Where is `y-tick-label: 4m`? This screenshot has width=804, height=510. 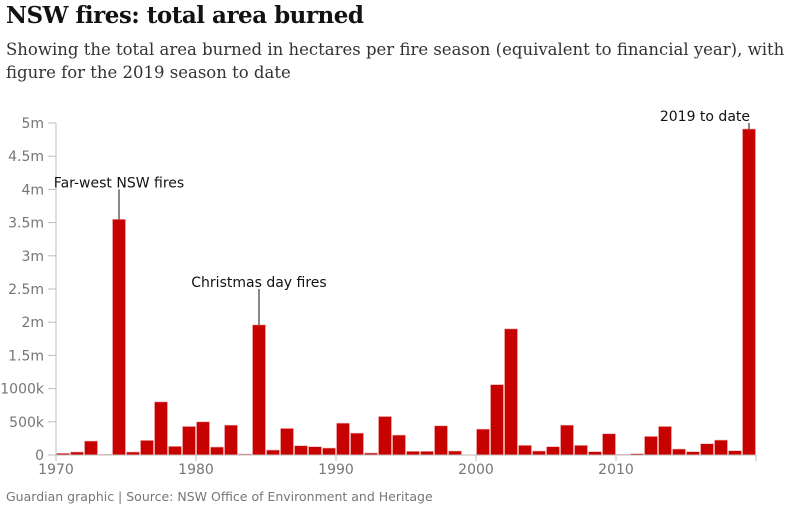
y-tick-label: 4m is located at coordinates (32, 190).